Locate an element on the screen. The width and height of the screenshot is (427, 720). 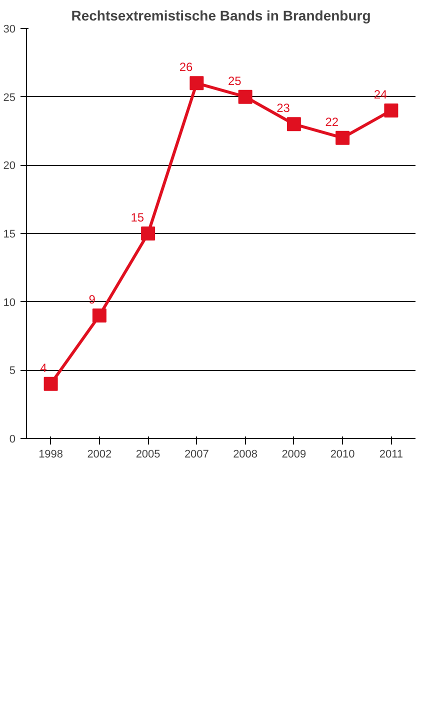
y-tick-label: 15 is located at coordinates (9, 234).